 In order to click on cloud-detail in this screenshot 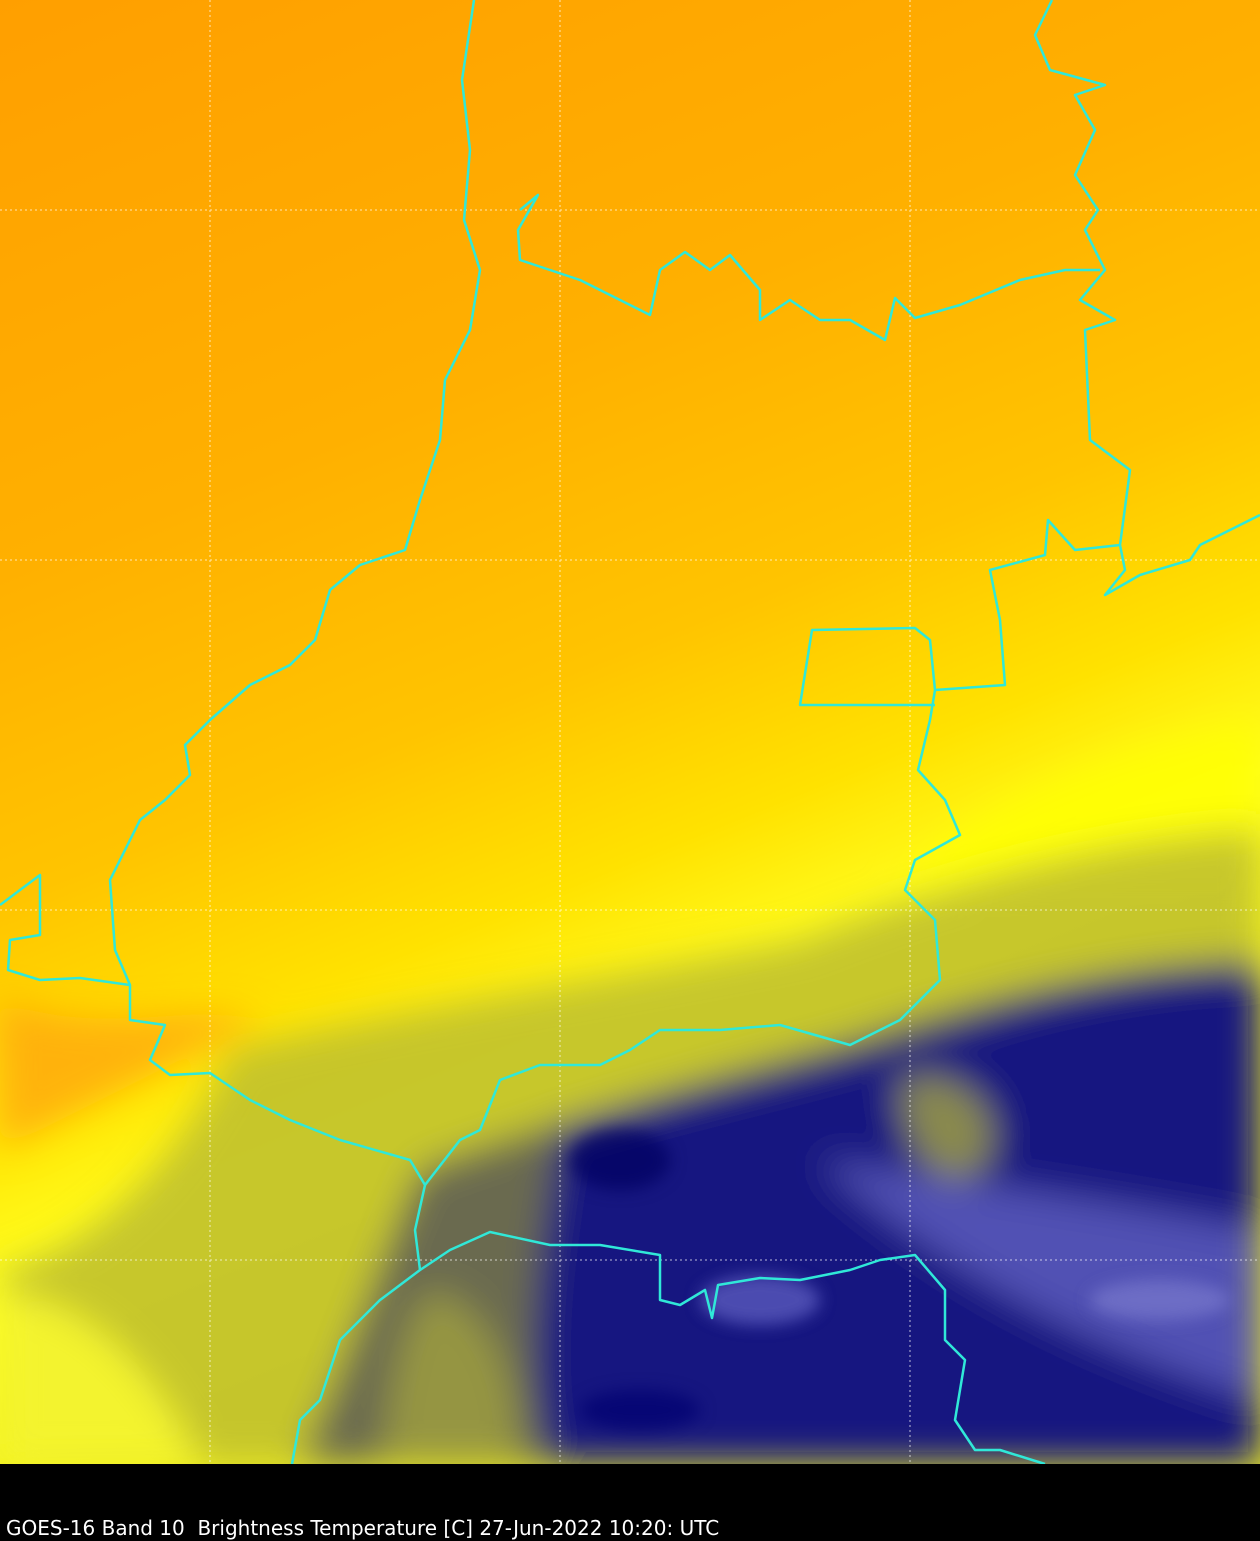, I will do `click(900, 1280)`.